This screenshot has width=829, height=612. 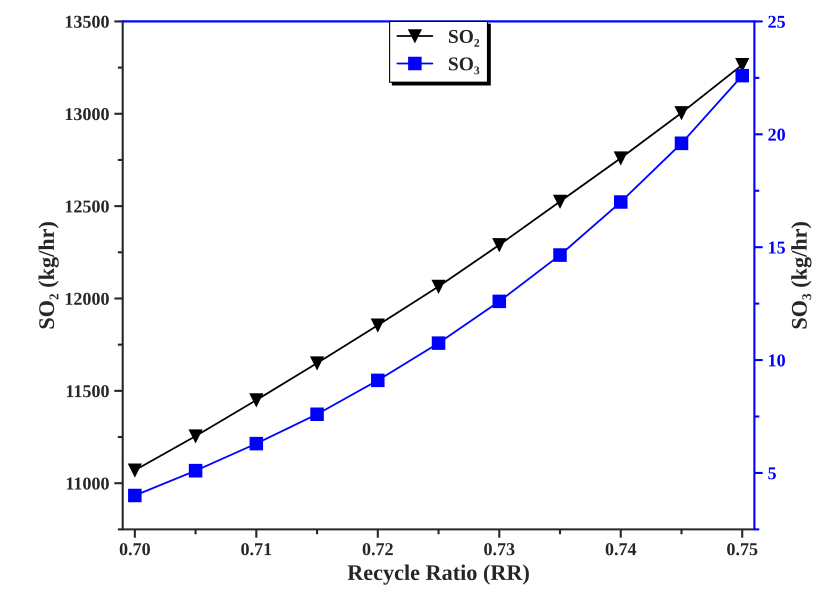 I want to click on x-tick-label: 0.72, so click(x=377, y=549).